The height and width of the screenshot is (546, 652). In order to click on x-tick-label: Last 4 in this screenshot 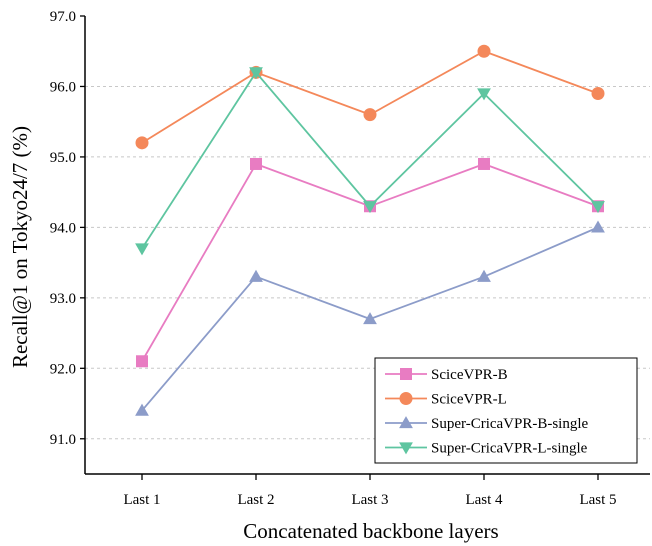, I will do `click(484, 500)`.